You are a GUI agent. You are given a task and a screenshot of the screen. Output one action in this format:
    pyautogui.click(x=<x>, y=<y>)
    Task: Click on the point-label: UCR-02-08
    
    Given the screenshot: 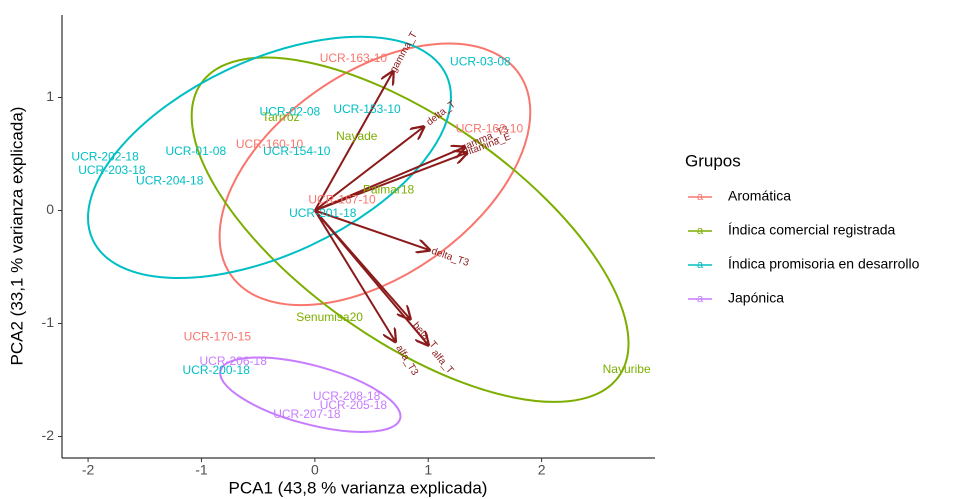 What is the action you would take?
    pyautogui.click(x=290, y=111)
    